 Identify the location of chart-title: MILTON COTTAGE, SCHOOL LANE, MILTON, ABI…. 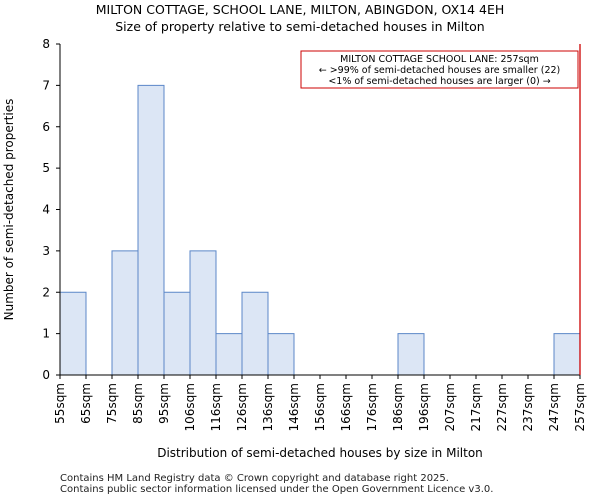
(300, 9).